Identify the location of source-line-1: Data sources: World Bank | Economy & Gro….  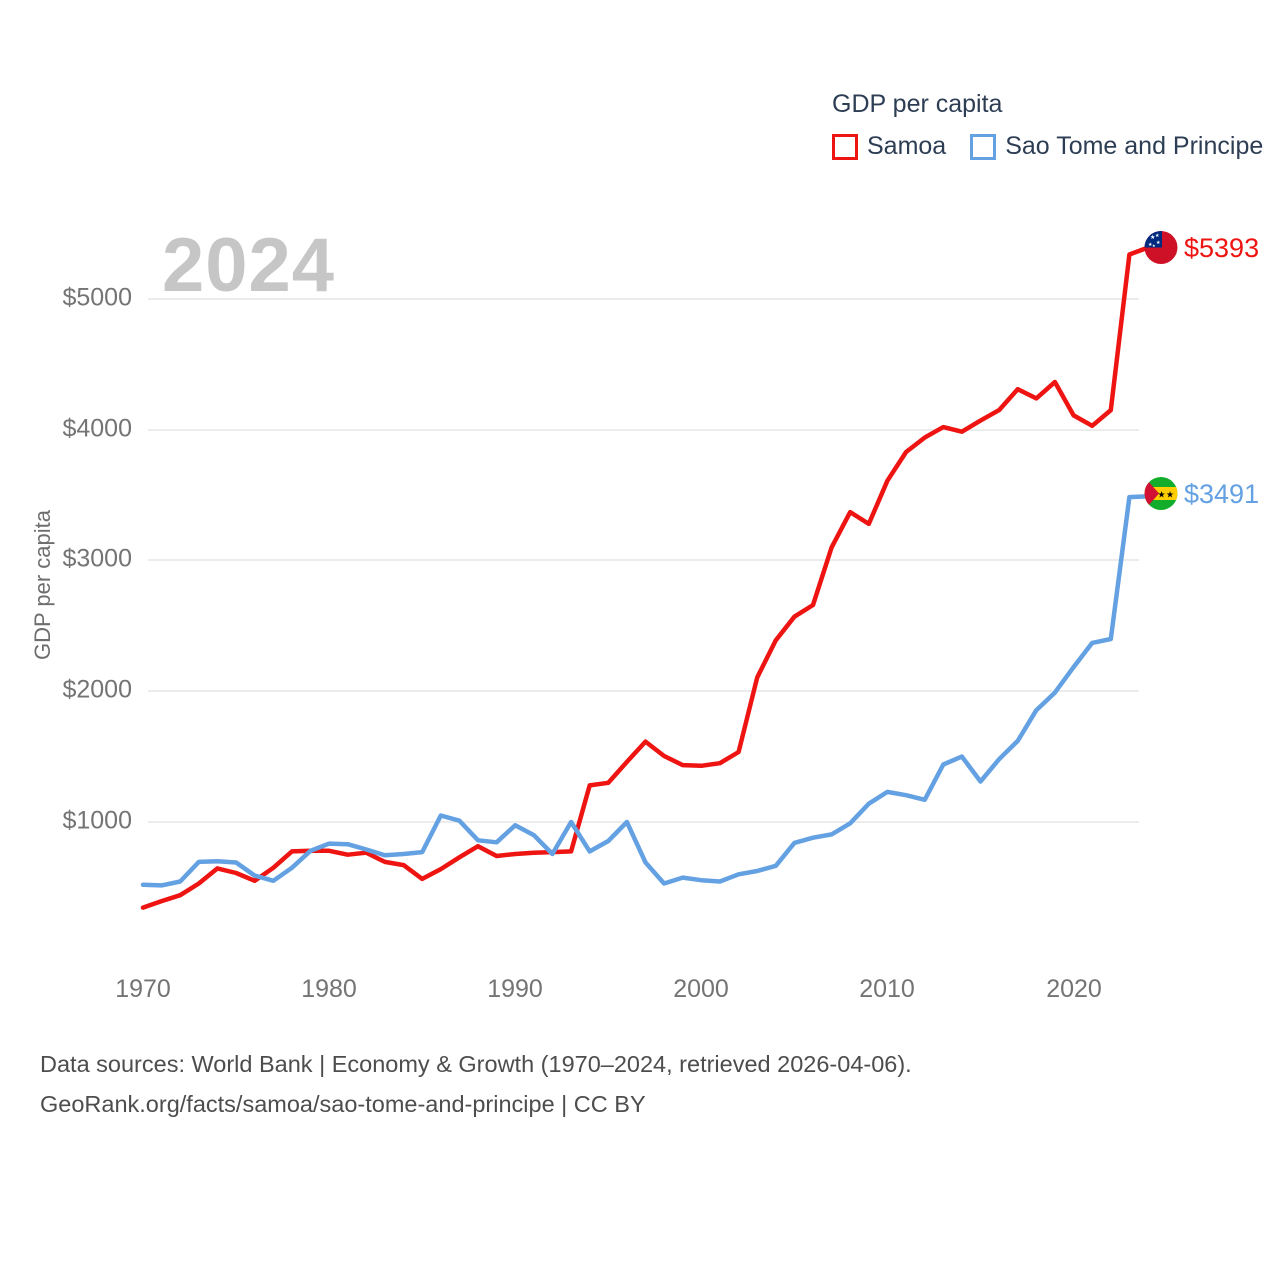
(476, 1064).